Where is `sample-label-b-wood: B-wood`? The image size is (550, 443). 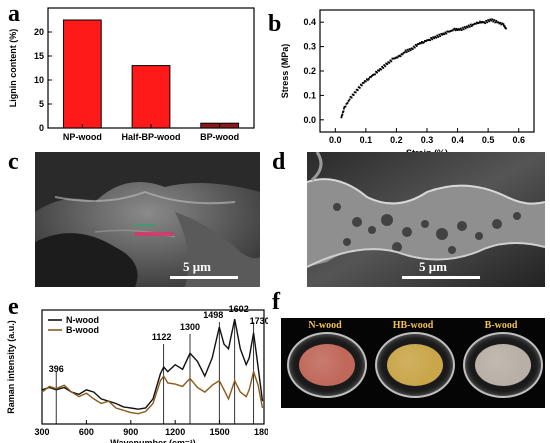 sample-label-b-wood: B-wood is located at coordinates (501, 325).